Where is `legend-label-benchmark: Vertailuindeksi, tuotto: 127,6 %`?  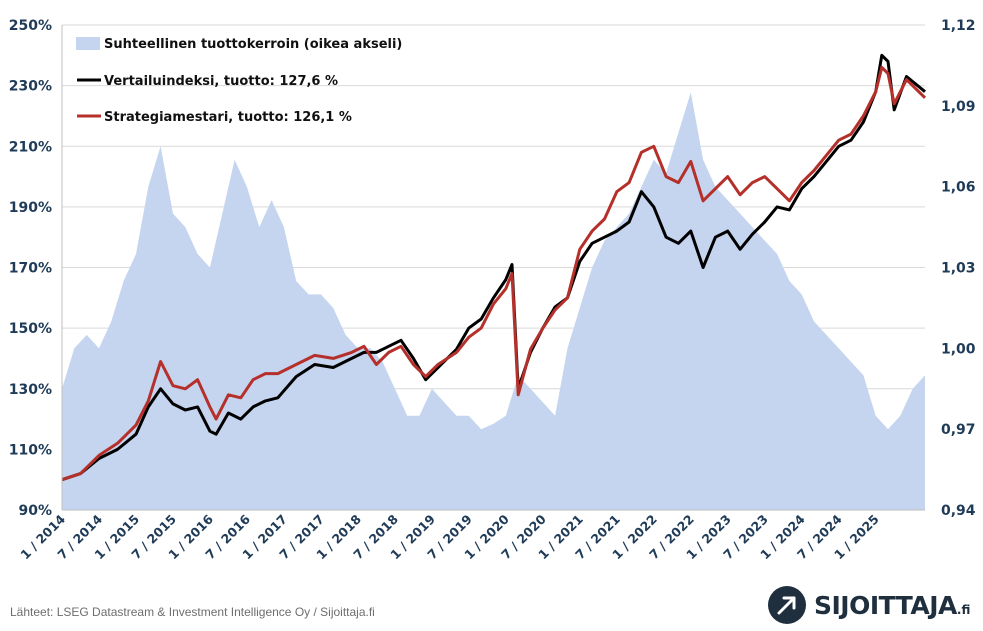
legend-label-benchmark: Vertailuindeksi, tuotto: 127,6 % is located at coordinates (221, 81).